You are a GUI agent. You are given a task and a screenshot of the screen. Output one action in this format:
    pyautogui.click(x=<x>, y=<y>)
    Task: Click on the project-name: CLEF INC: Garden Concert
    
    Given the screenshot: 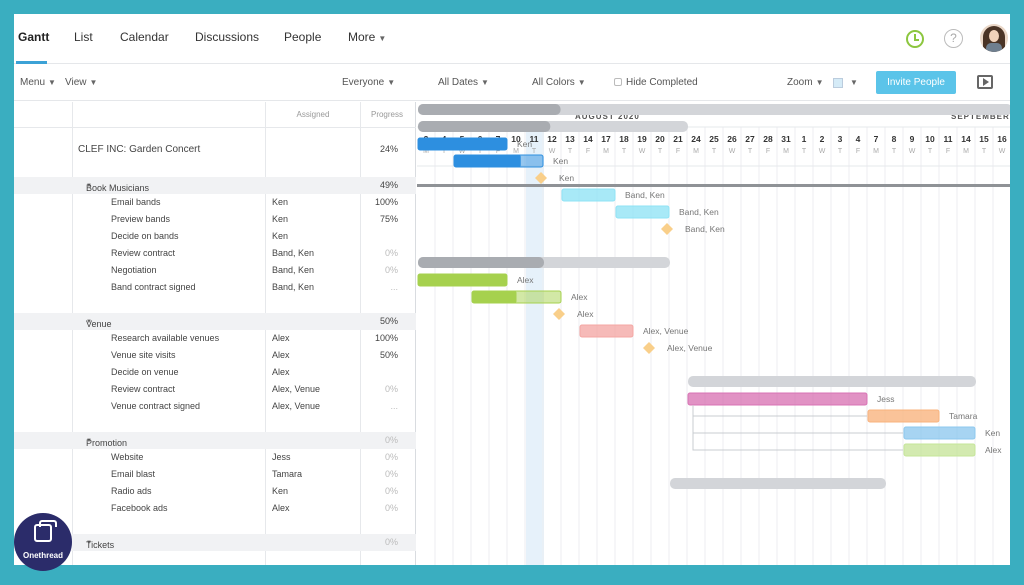 What is the action you would take?
    pyautogui.click(x=139, y=149)
    